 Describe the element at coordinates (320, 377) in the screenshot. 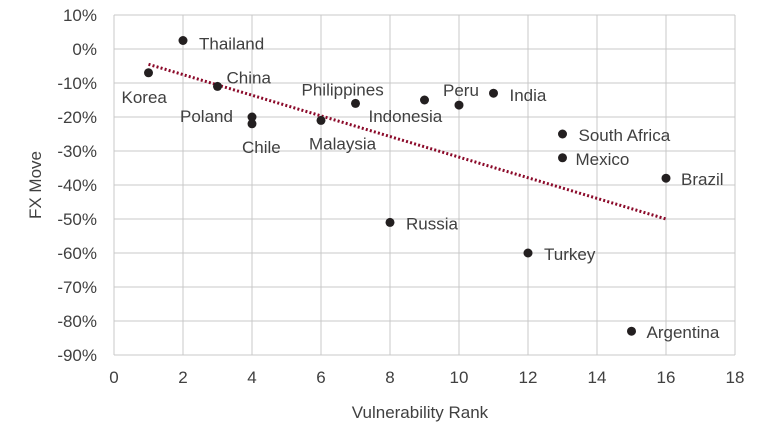

I see `x-tick-label: 6` at that location.